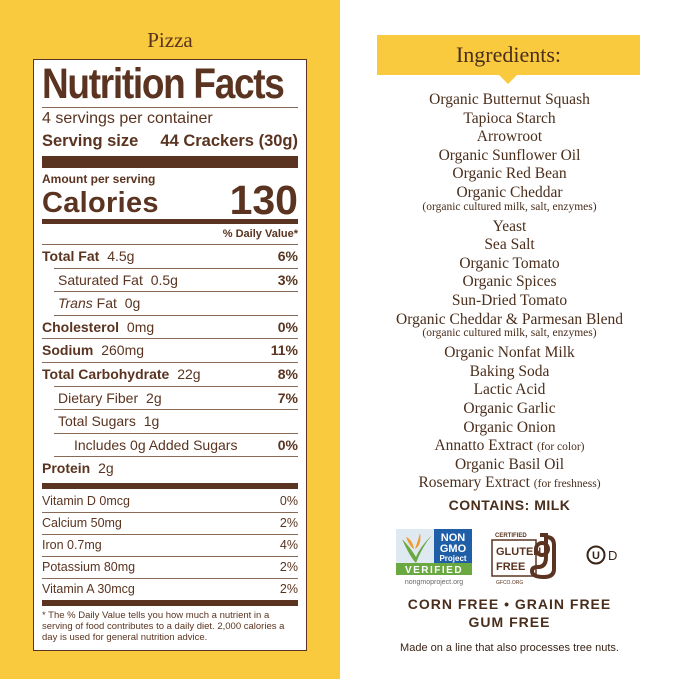 This screenshot has width=679, height=679. I want to click on ingredient-item: Organic Spices, so click(509, 282).